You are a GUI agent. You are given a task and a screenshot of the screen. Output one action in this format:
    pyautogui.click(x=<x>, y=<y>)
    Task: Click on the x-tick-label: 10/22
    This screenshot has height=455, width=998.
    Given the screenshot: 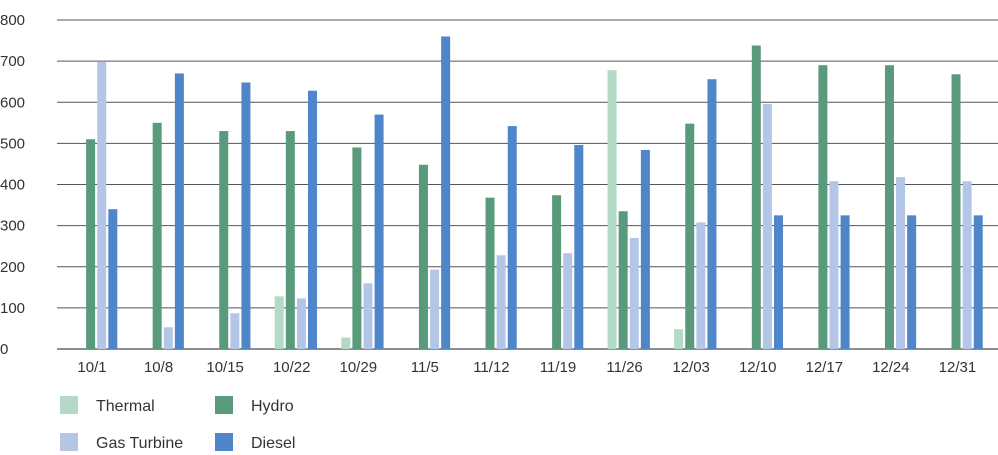 What is the action you would take?
    pyautogui.click(x=292, y=367)
    